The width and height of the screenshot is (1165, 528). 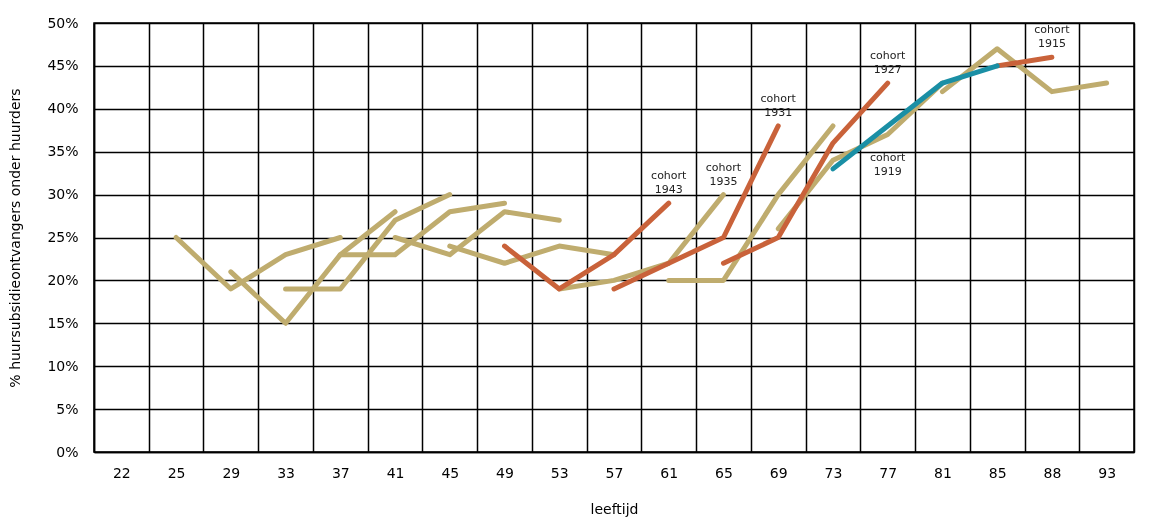 I want to click on annotation: cohort 1931, so click(x=778, y=105).